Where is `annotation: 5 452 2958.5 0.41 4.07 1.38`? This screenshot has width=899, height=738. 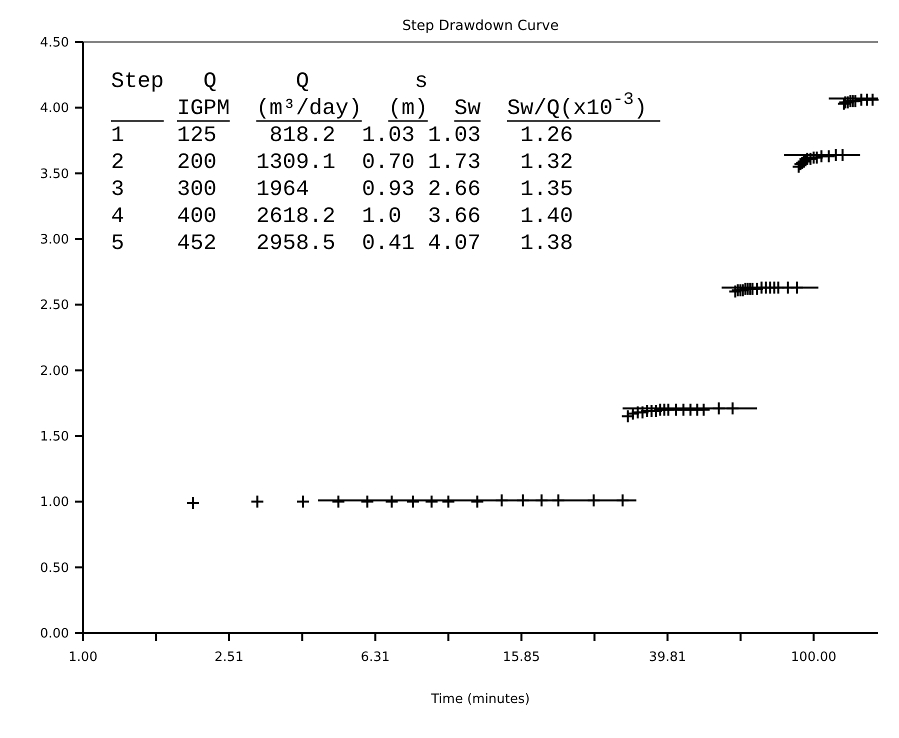
annotation: 5 452 2958.5 0.41 4.07 1.38 is located at coordinates (342, 243).